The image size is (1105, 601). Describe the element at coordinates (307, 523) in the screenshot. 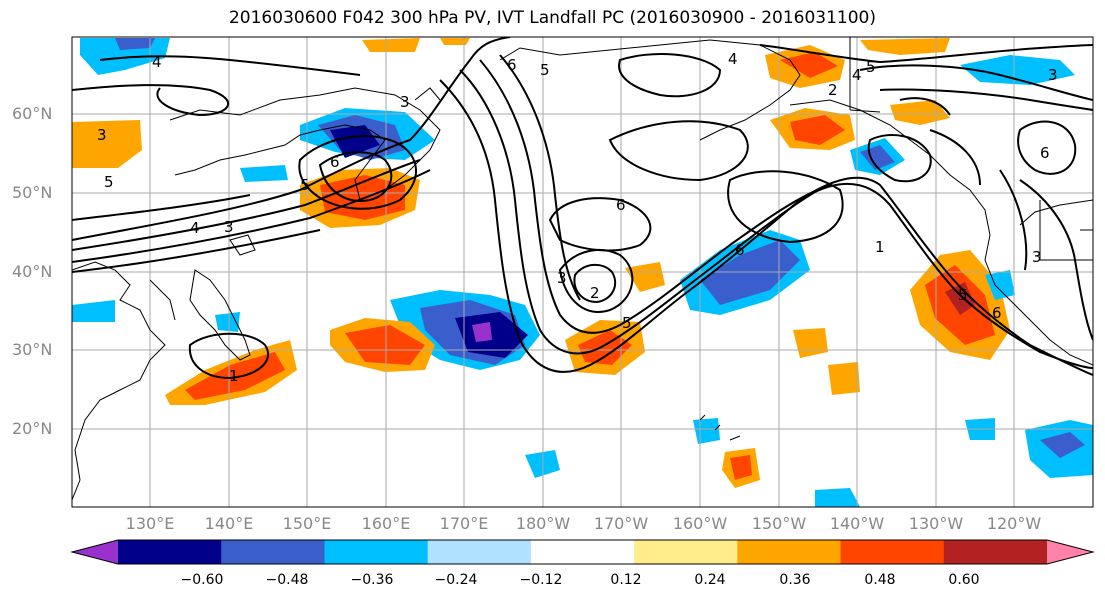

I see `lon-label: 150°E` at that location.